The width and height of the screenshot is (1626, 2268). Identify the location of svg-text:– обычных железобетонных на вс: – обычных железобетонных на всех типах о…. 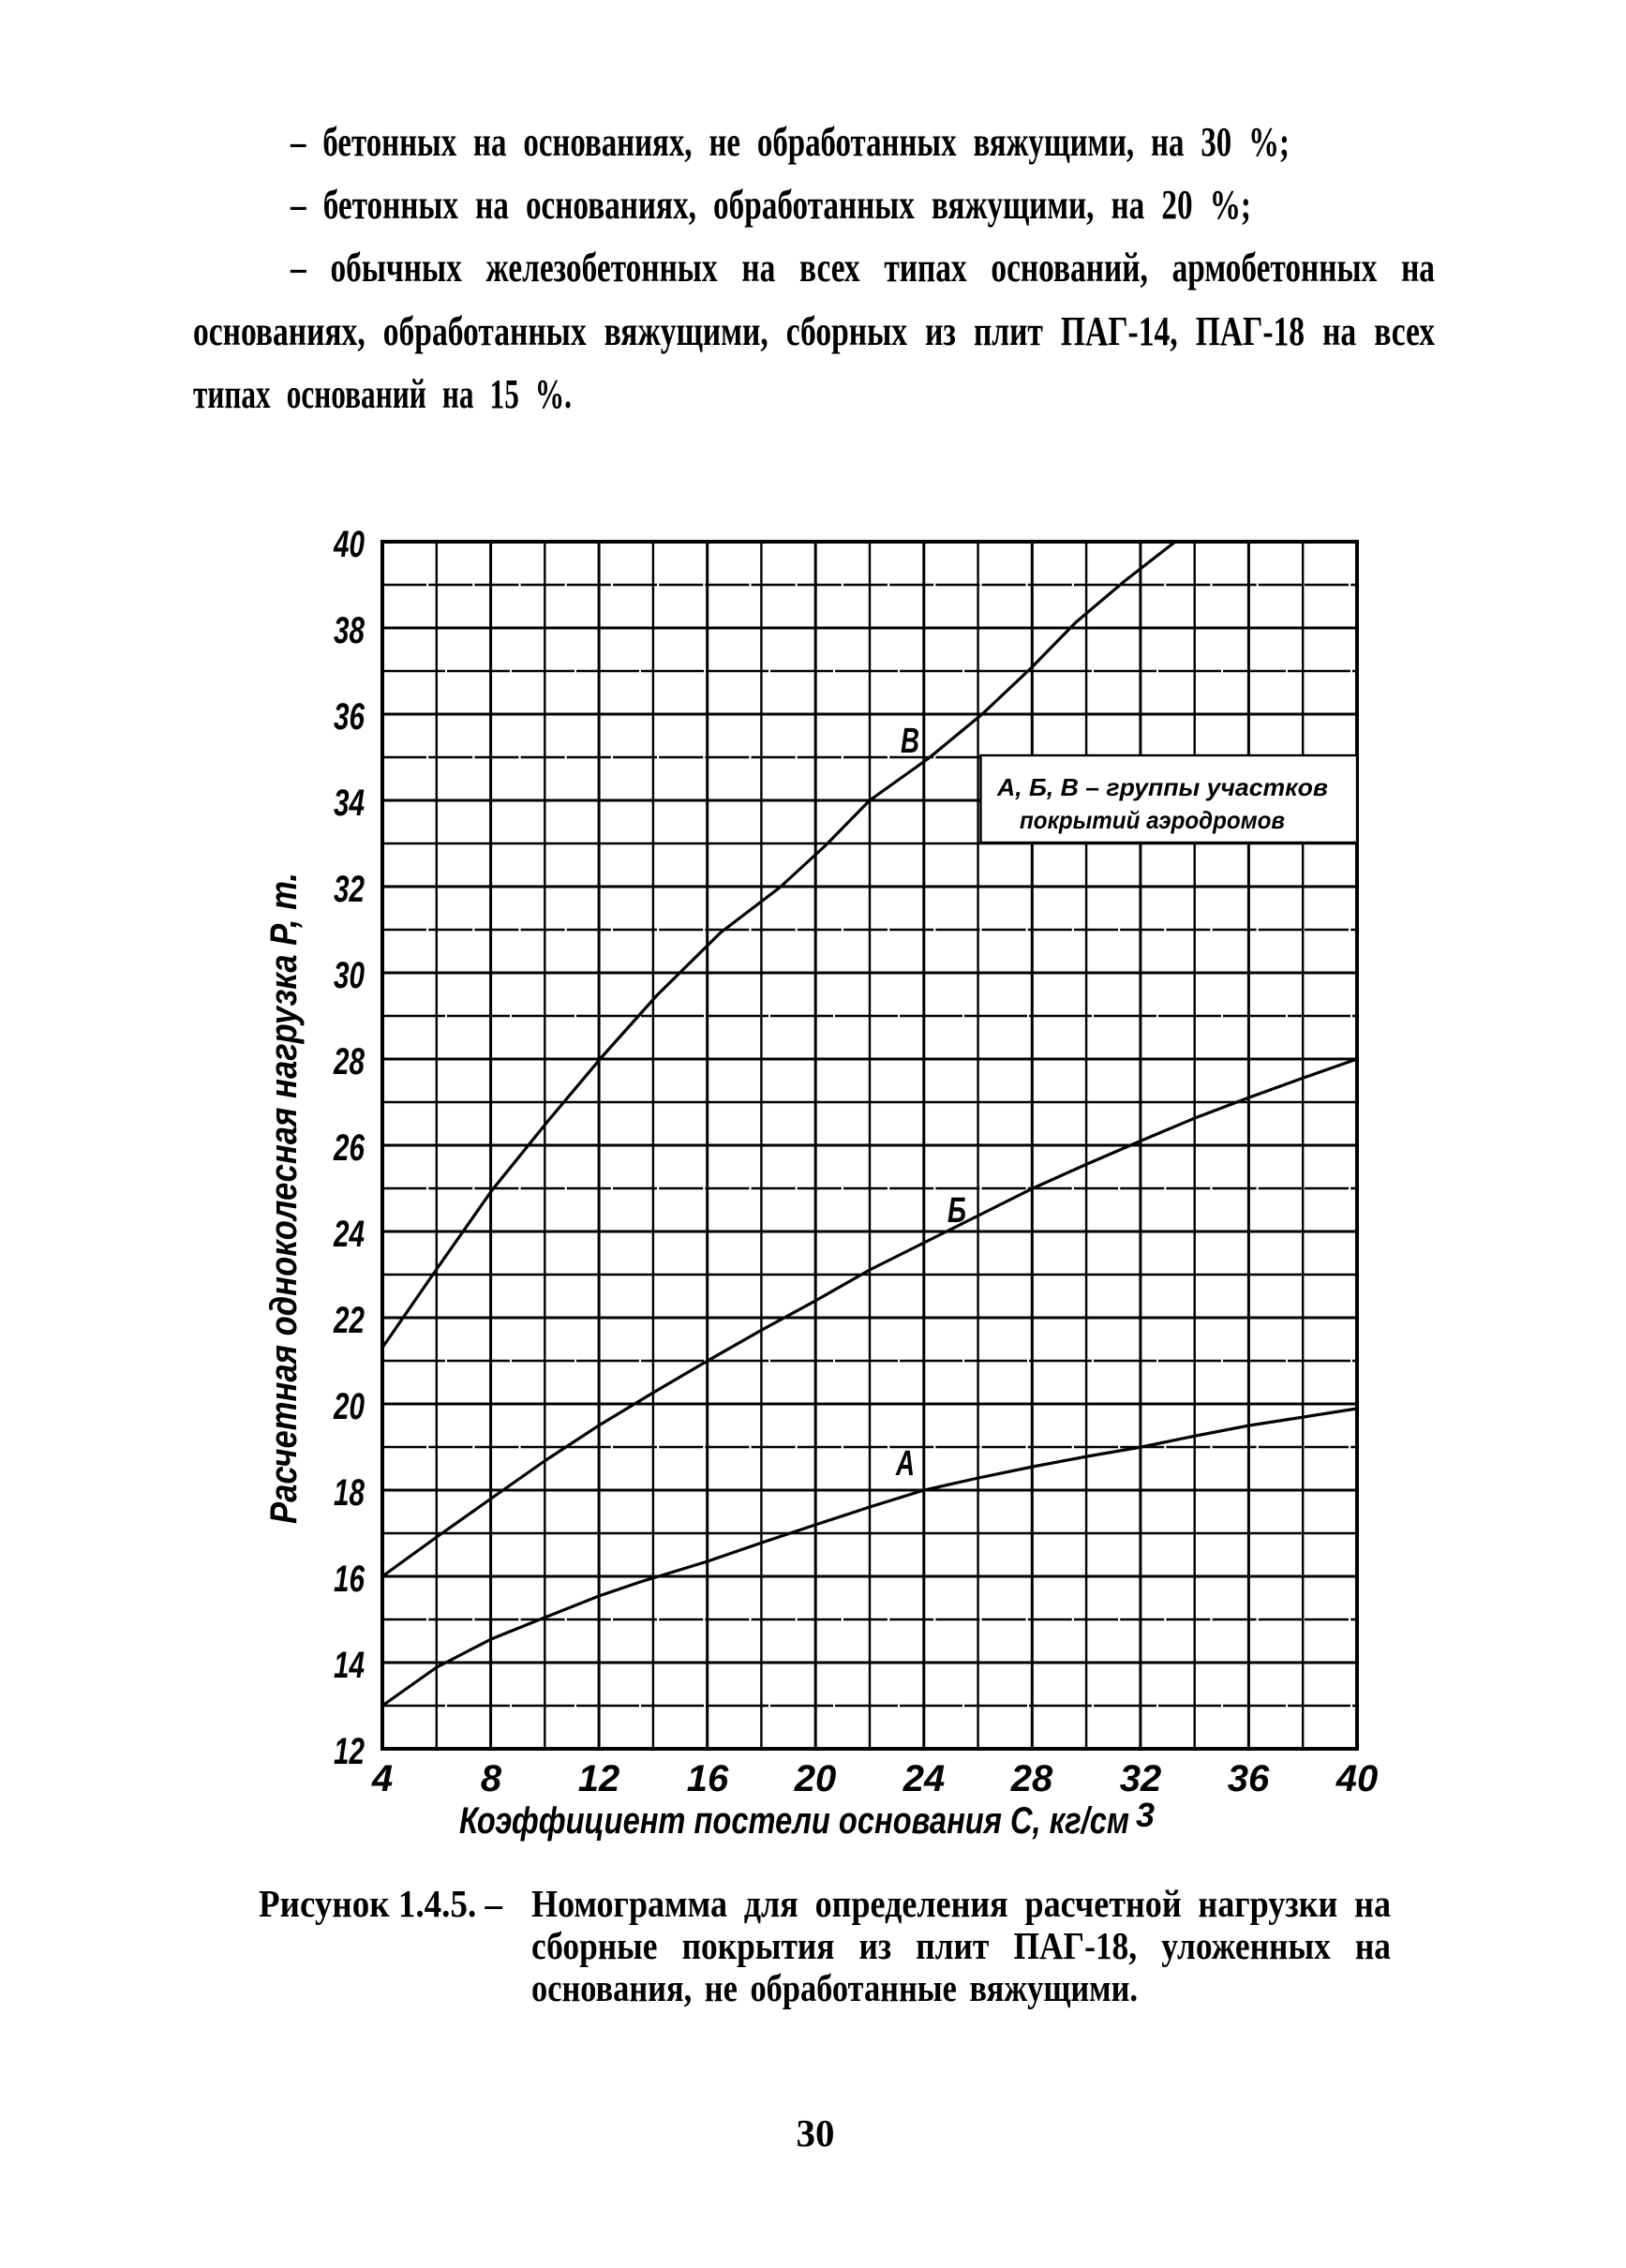
(863, 268).